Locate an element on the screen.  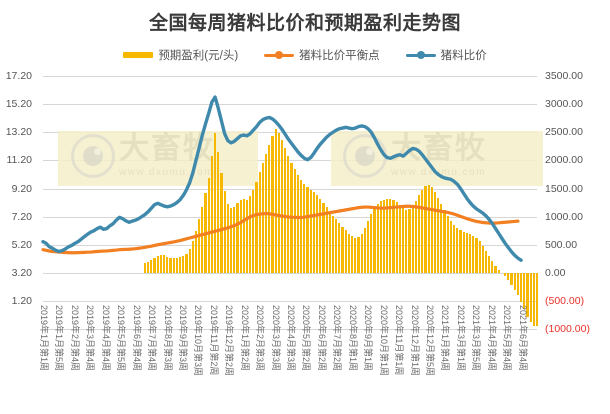
x-tick-label: 2019年12月第2周 is located at coordinates (229, 341).